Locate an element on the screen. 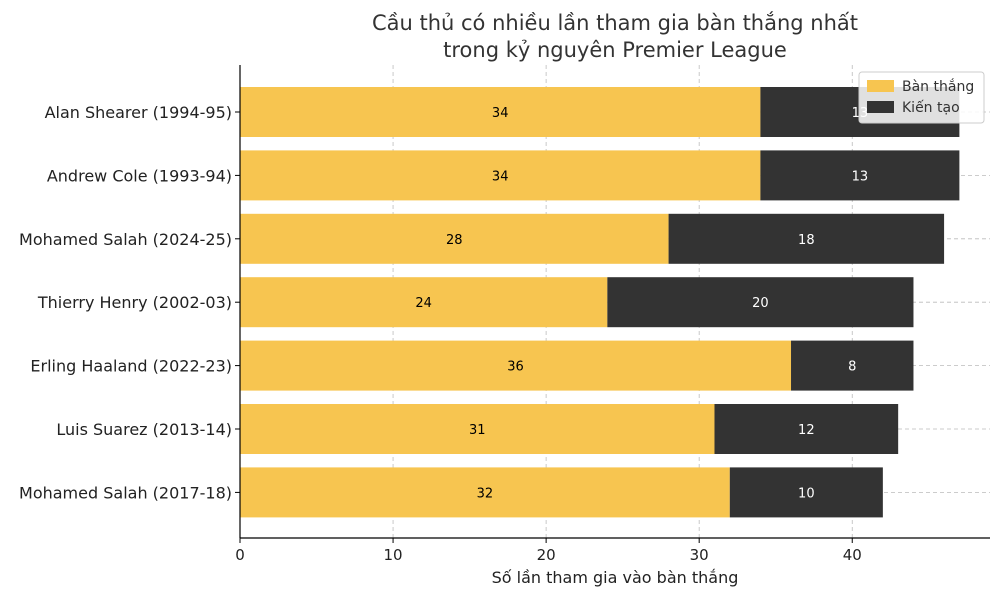 Image resolution: width=1000 pixels, height=596 pixels. bar-label-goals: 28 is located at coordinates (454, 240).